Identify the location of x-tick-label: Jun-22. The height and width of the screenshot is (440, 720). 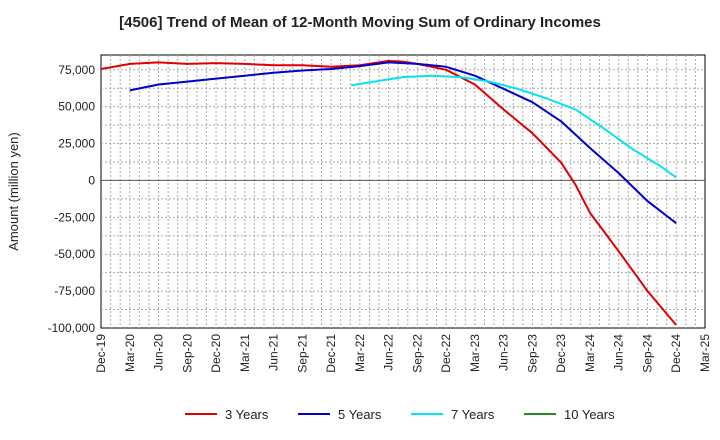
(389, 352).